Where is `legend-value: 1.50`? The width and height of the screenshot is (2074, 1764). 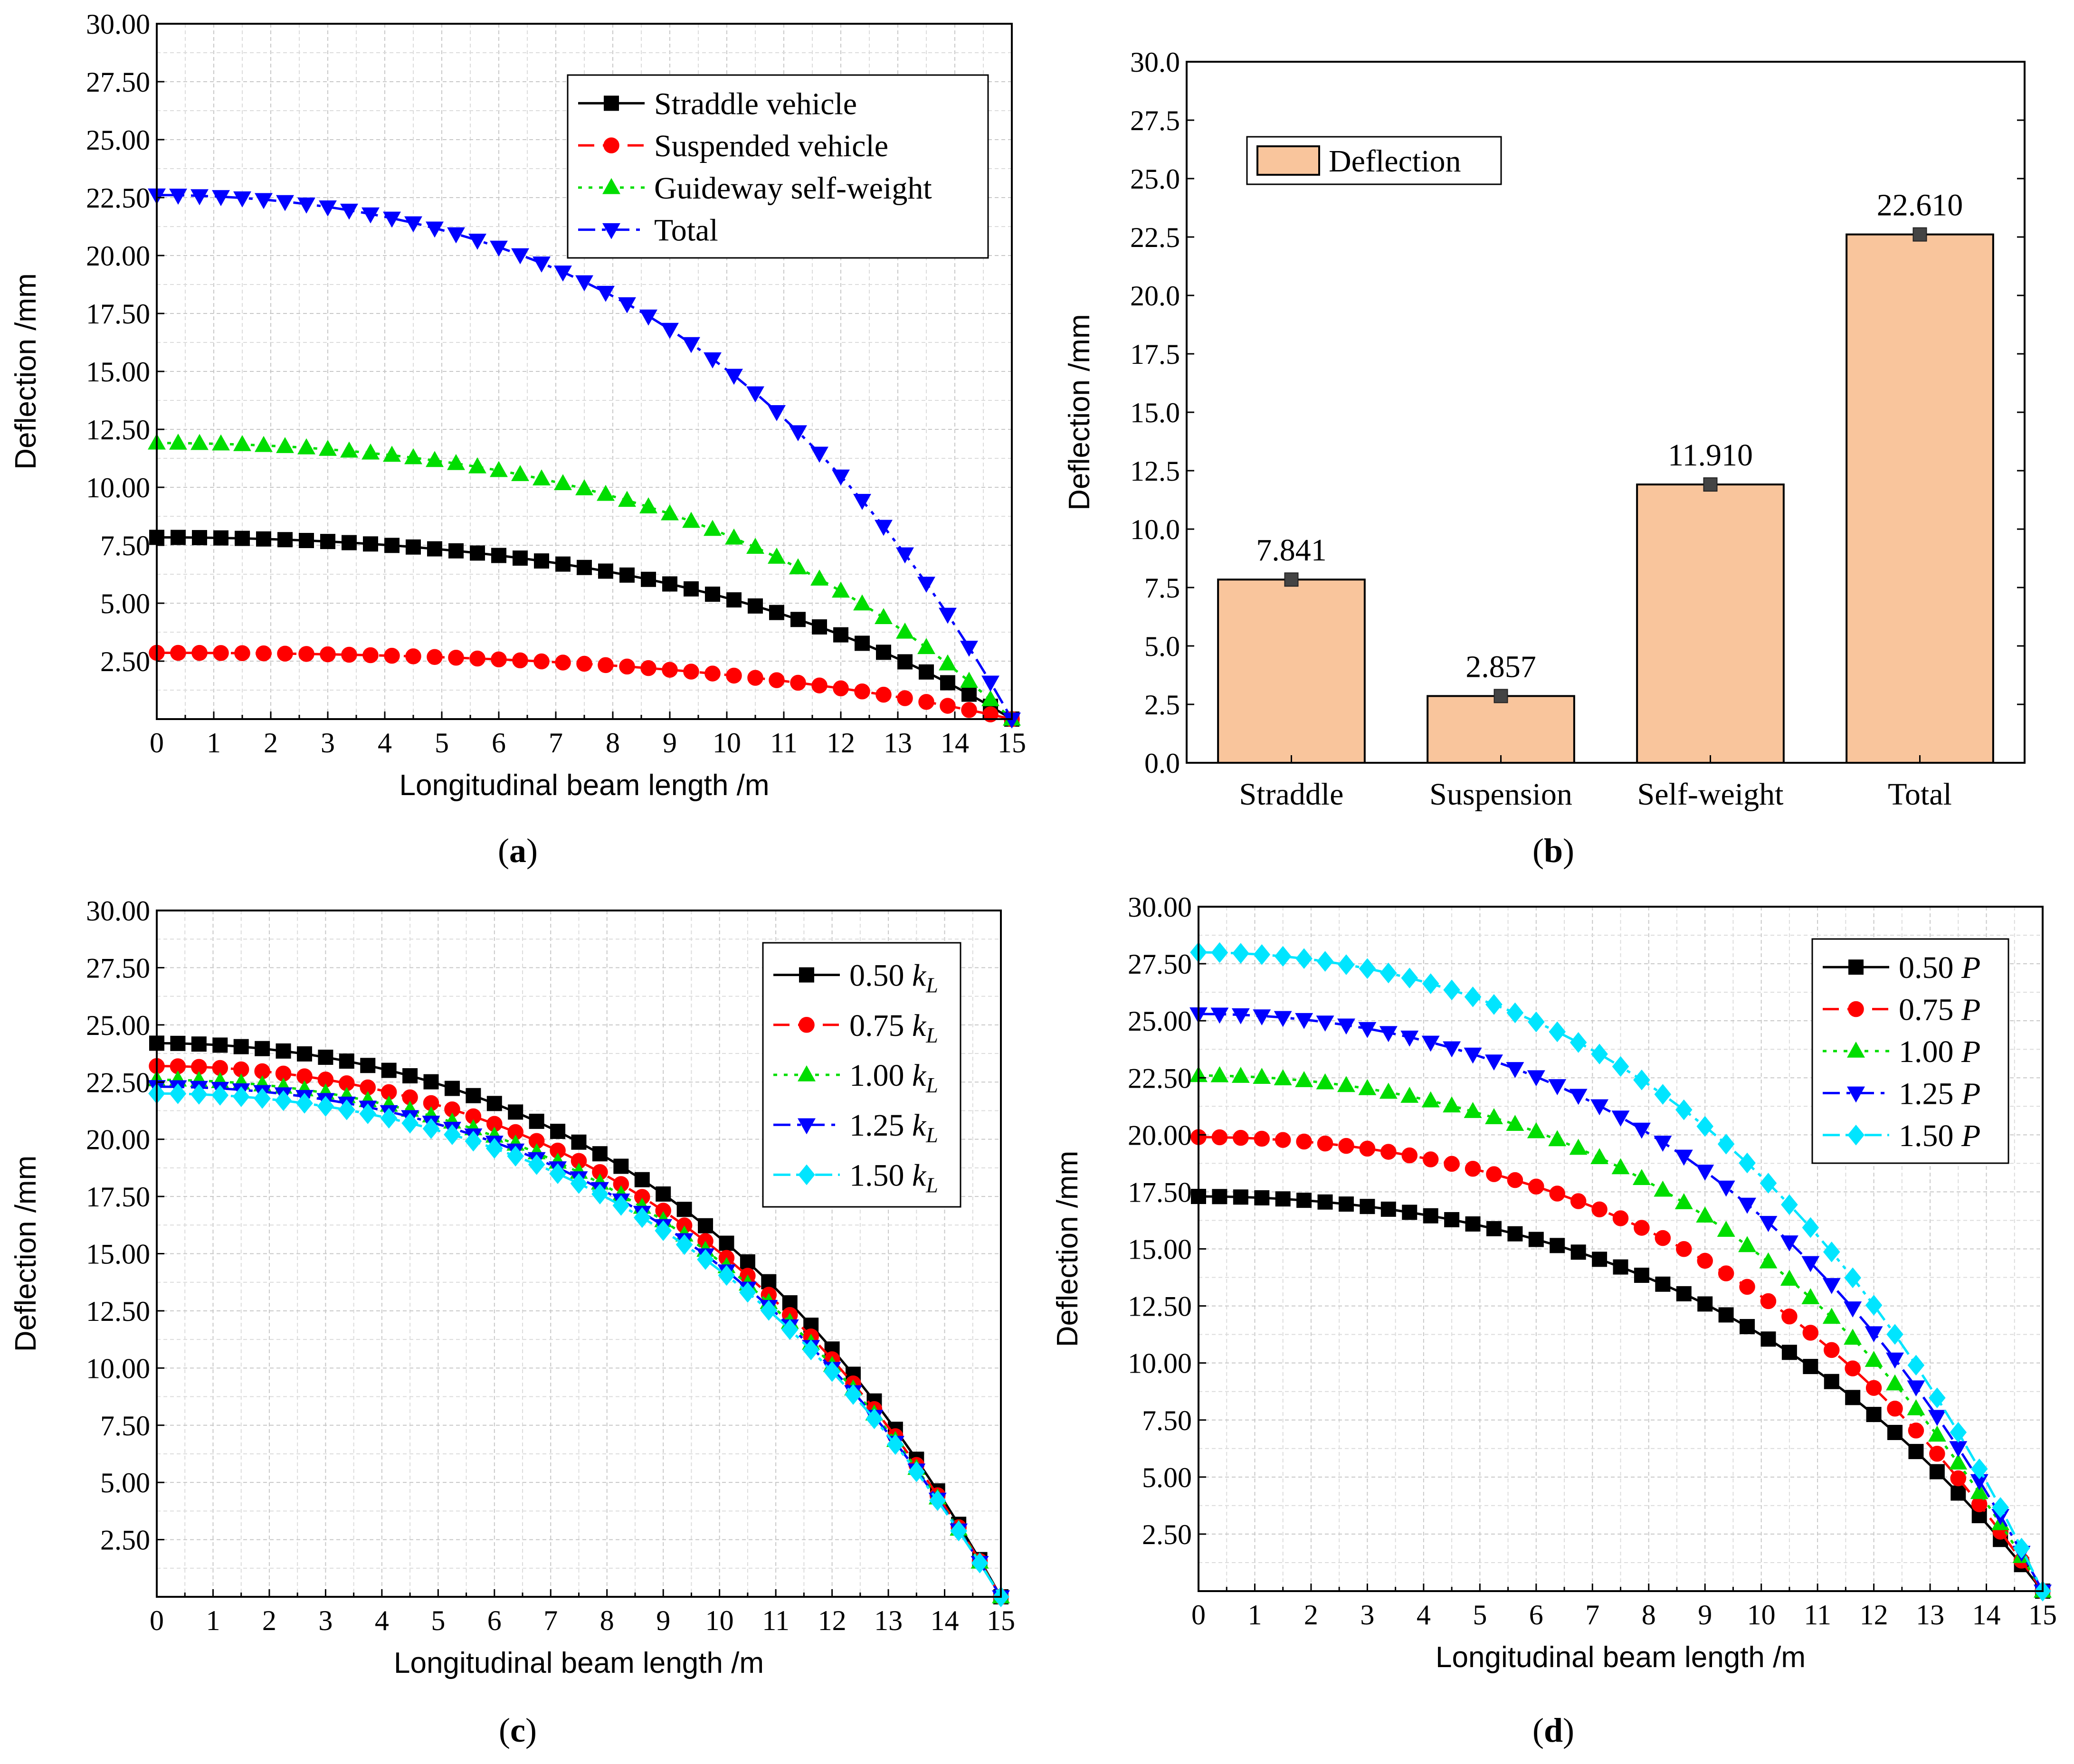 legend-value: 1.50 is located at coordinates (876, 1175).